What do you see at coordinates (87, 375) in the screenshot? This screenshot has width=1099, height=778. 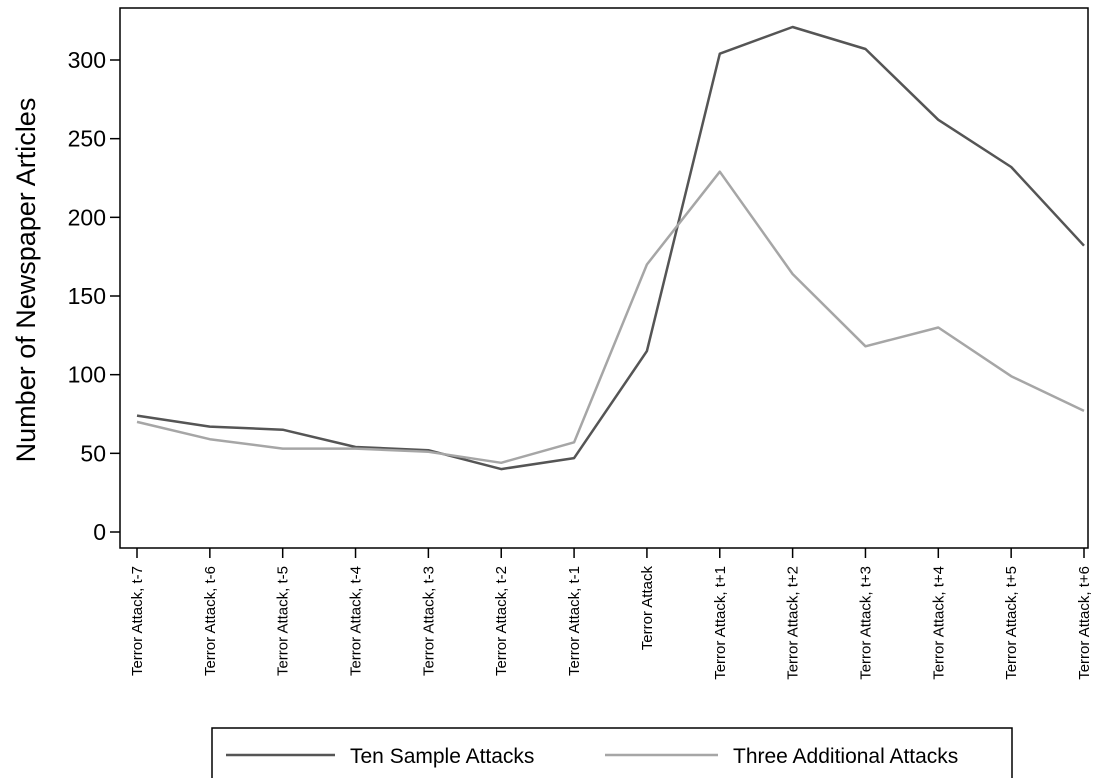 I see `y-tick-label: 100` at bounding box center [87, 375].